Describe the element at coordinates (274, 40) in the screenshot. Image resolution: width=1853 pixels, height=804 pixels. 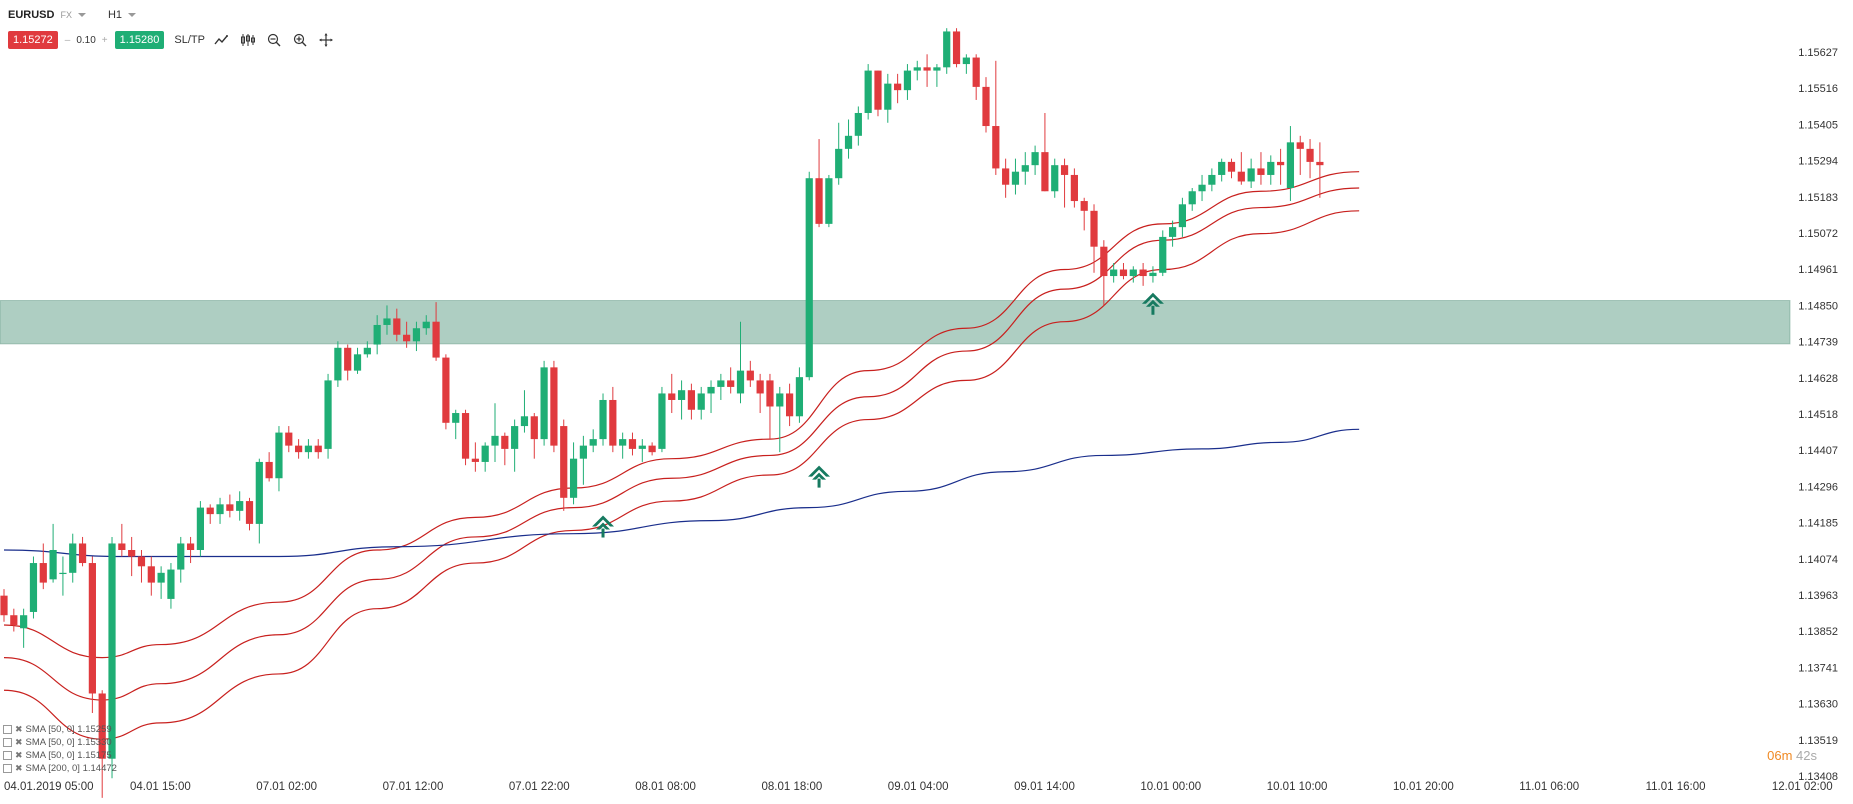
I see `zoom-out-icon` at that location.